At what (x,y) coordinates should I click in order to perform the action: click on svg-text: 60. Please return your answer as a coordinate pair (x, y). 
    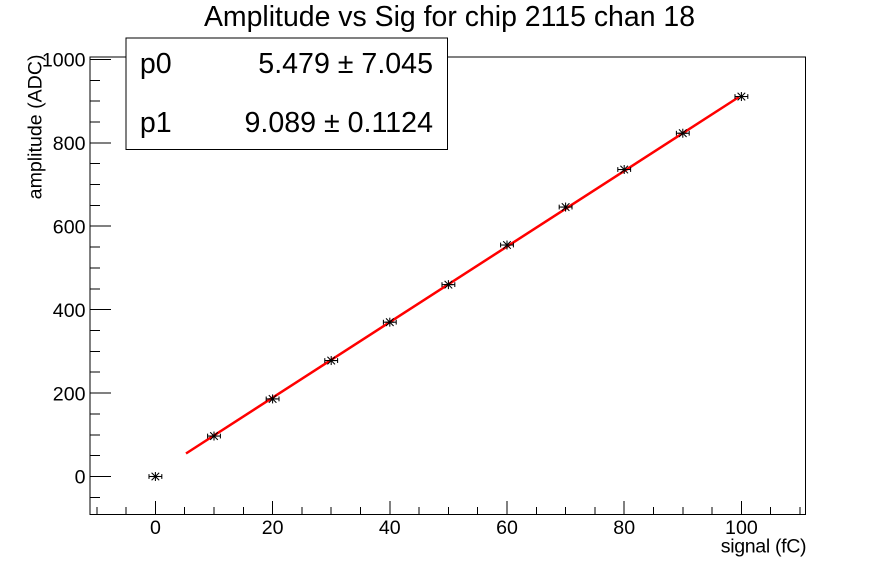
    Looking at the image, I should click on (507, 528).